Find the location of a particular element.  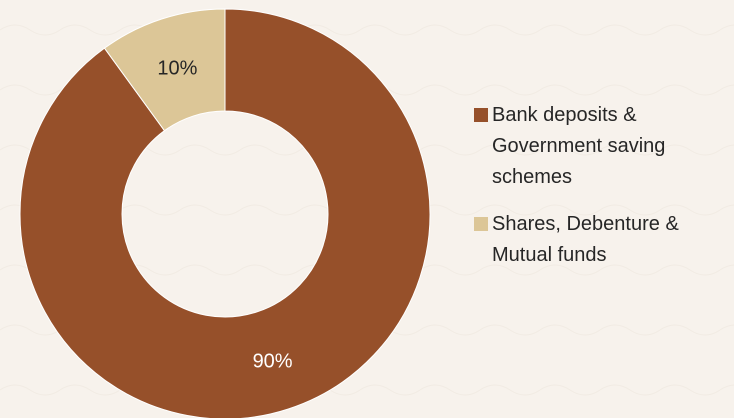

legend-swatch-bank-deposits is located at coordinates (481, 115).